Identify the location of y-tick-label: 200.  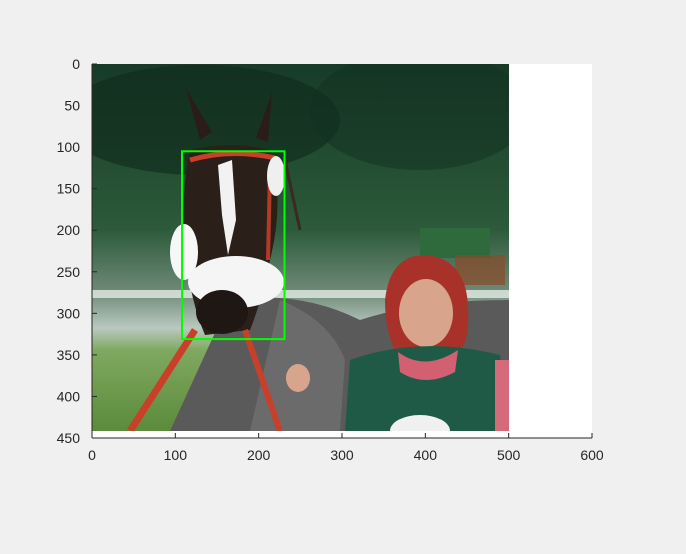
(69, 230).